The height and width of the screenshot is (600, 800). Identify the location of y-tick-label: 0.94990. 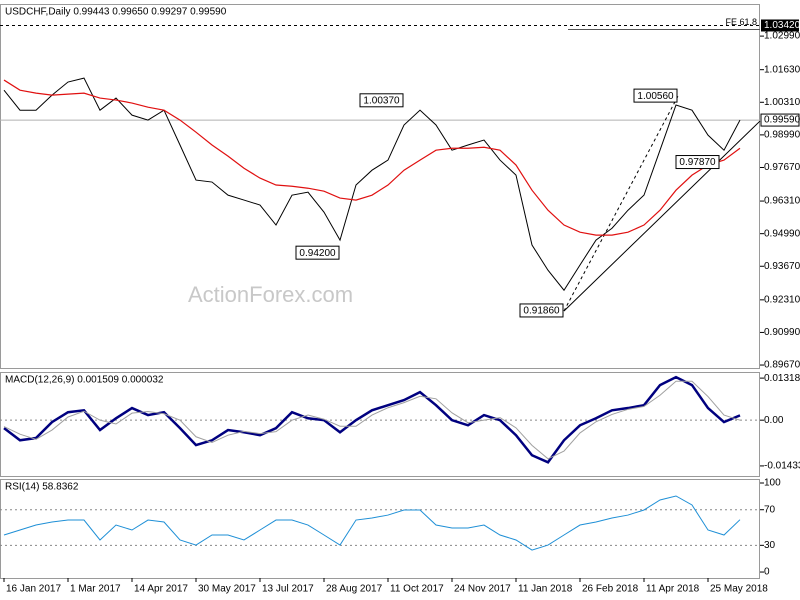
(782, 233).